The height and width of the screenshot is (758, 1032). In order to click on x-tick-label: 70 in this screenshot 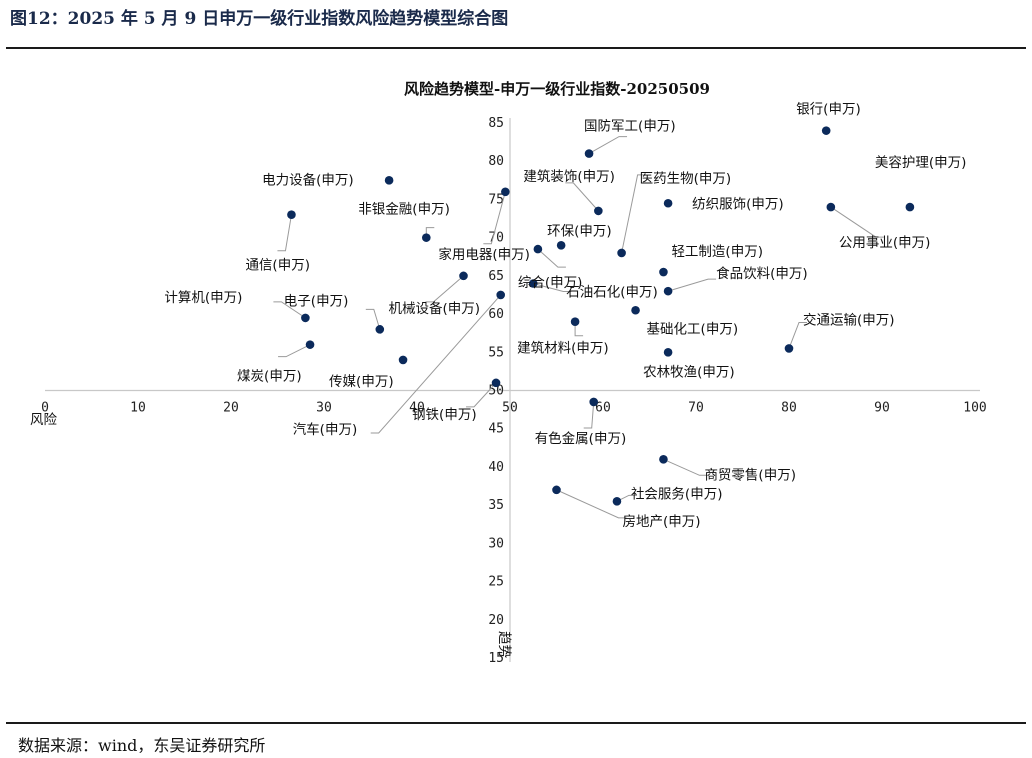, I will do `click(696, 408)`.